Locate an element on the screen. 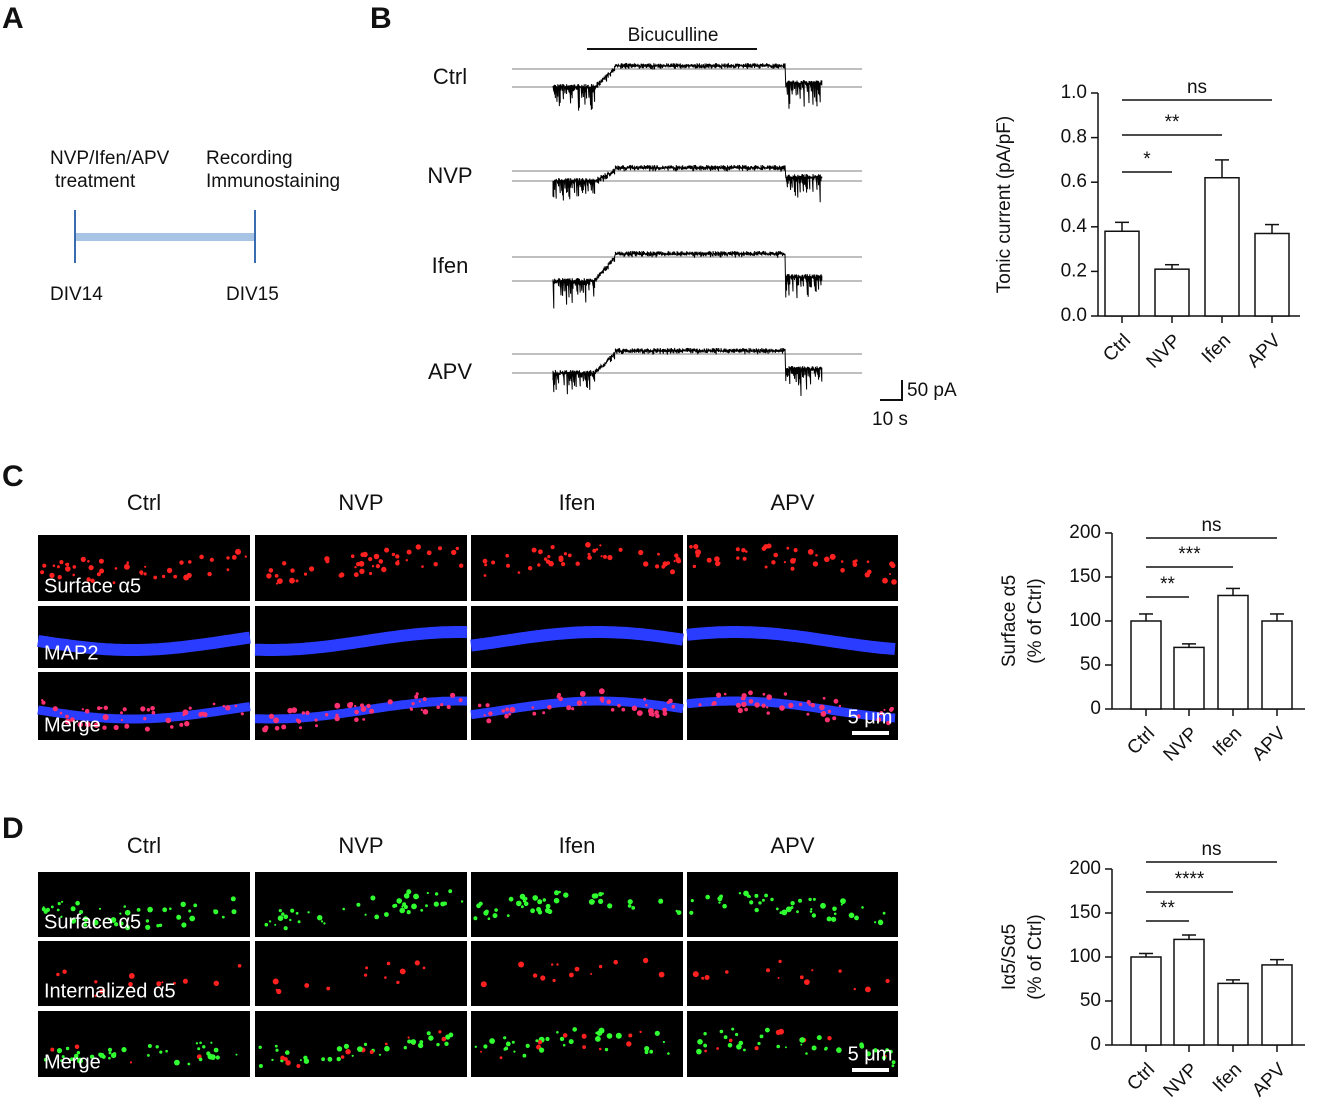 The image size is (1318, 1120). timeline-text: Recording is located at coordinates (249, 158).